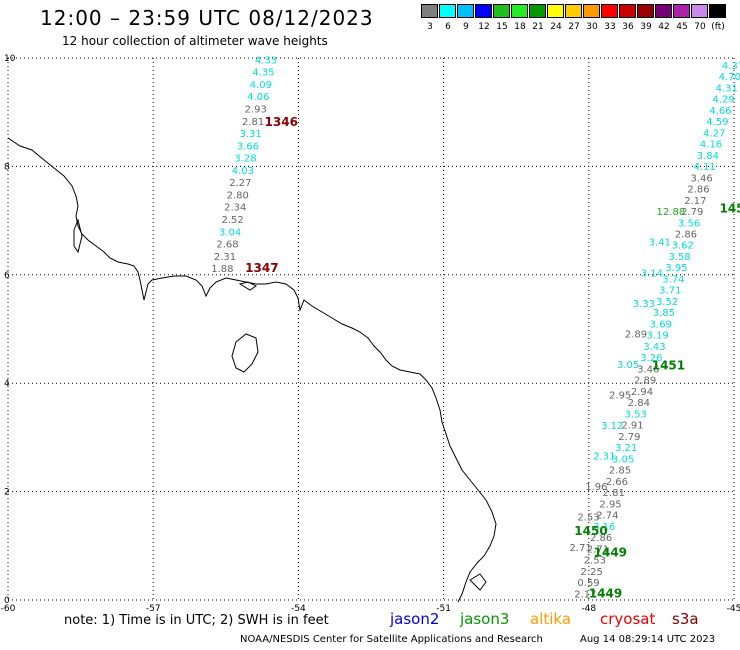  Describe the element at coordinates (612, 426) in the screenshot. I see `track3-swh-value: 3.12` at that location.